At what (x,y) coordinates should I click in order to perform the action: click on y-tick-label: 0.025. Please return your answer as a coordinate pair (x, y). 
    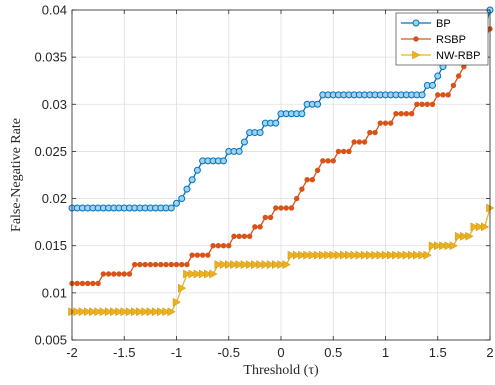
    Looking at the image, I should click on (50, 151).